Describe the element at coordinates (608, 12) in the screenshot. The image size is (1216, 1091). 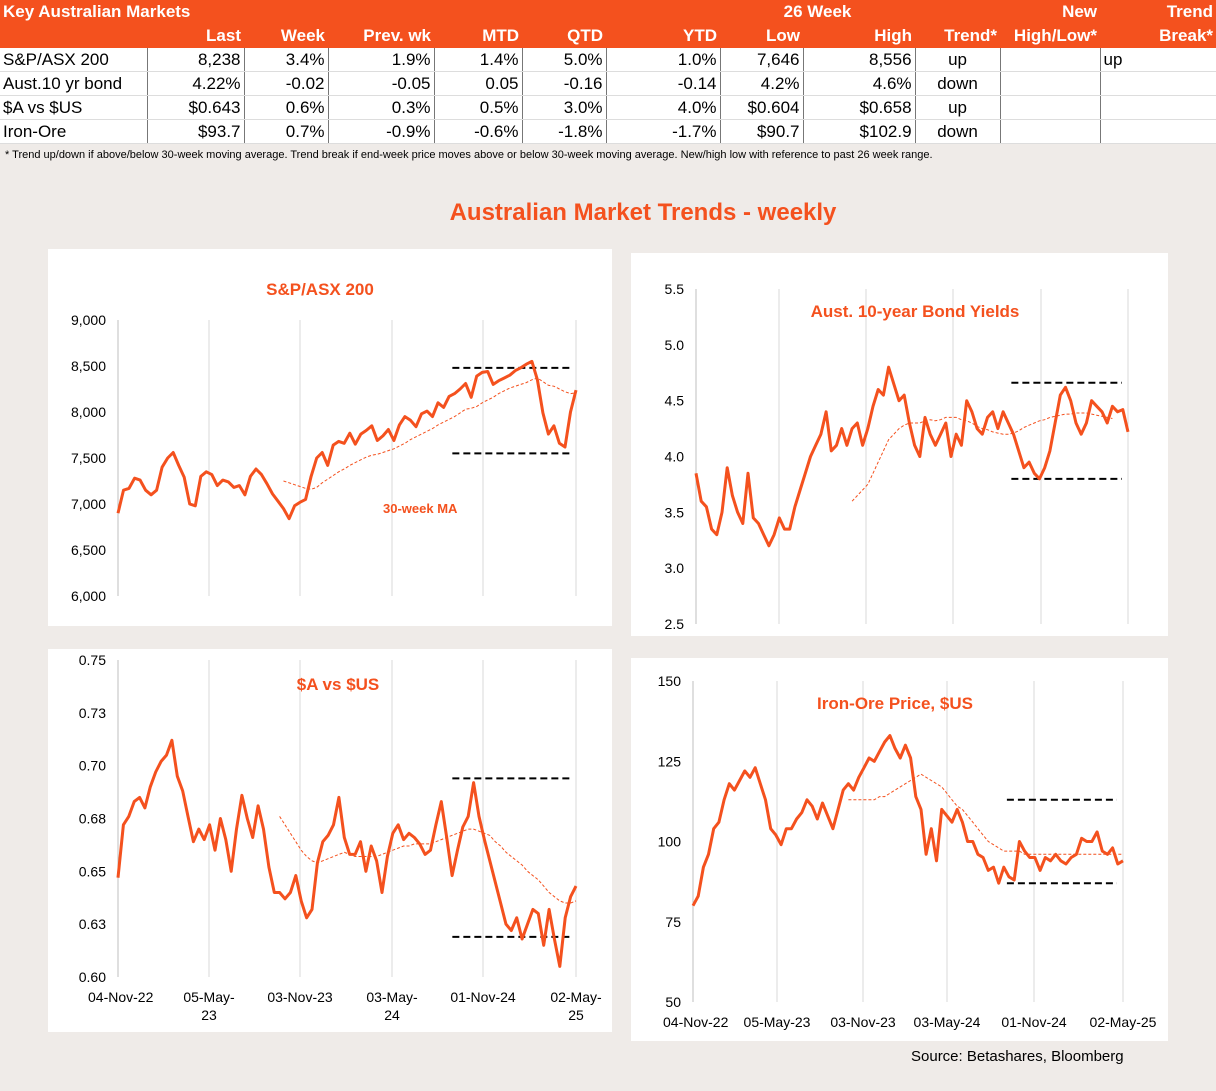
I see `table-header-top: Key Australian Markets 26 Week New Trend` at that location.